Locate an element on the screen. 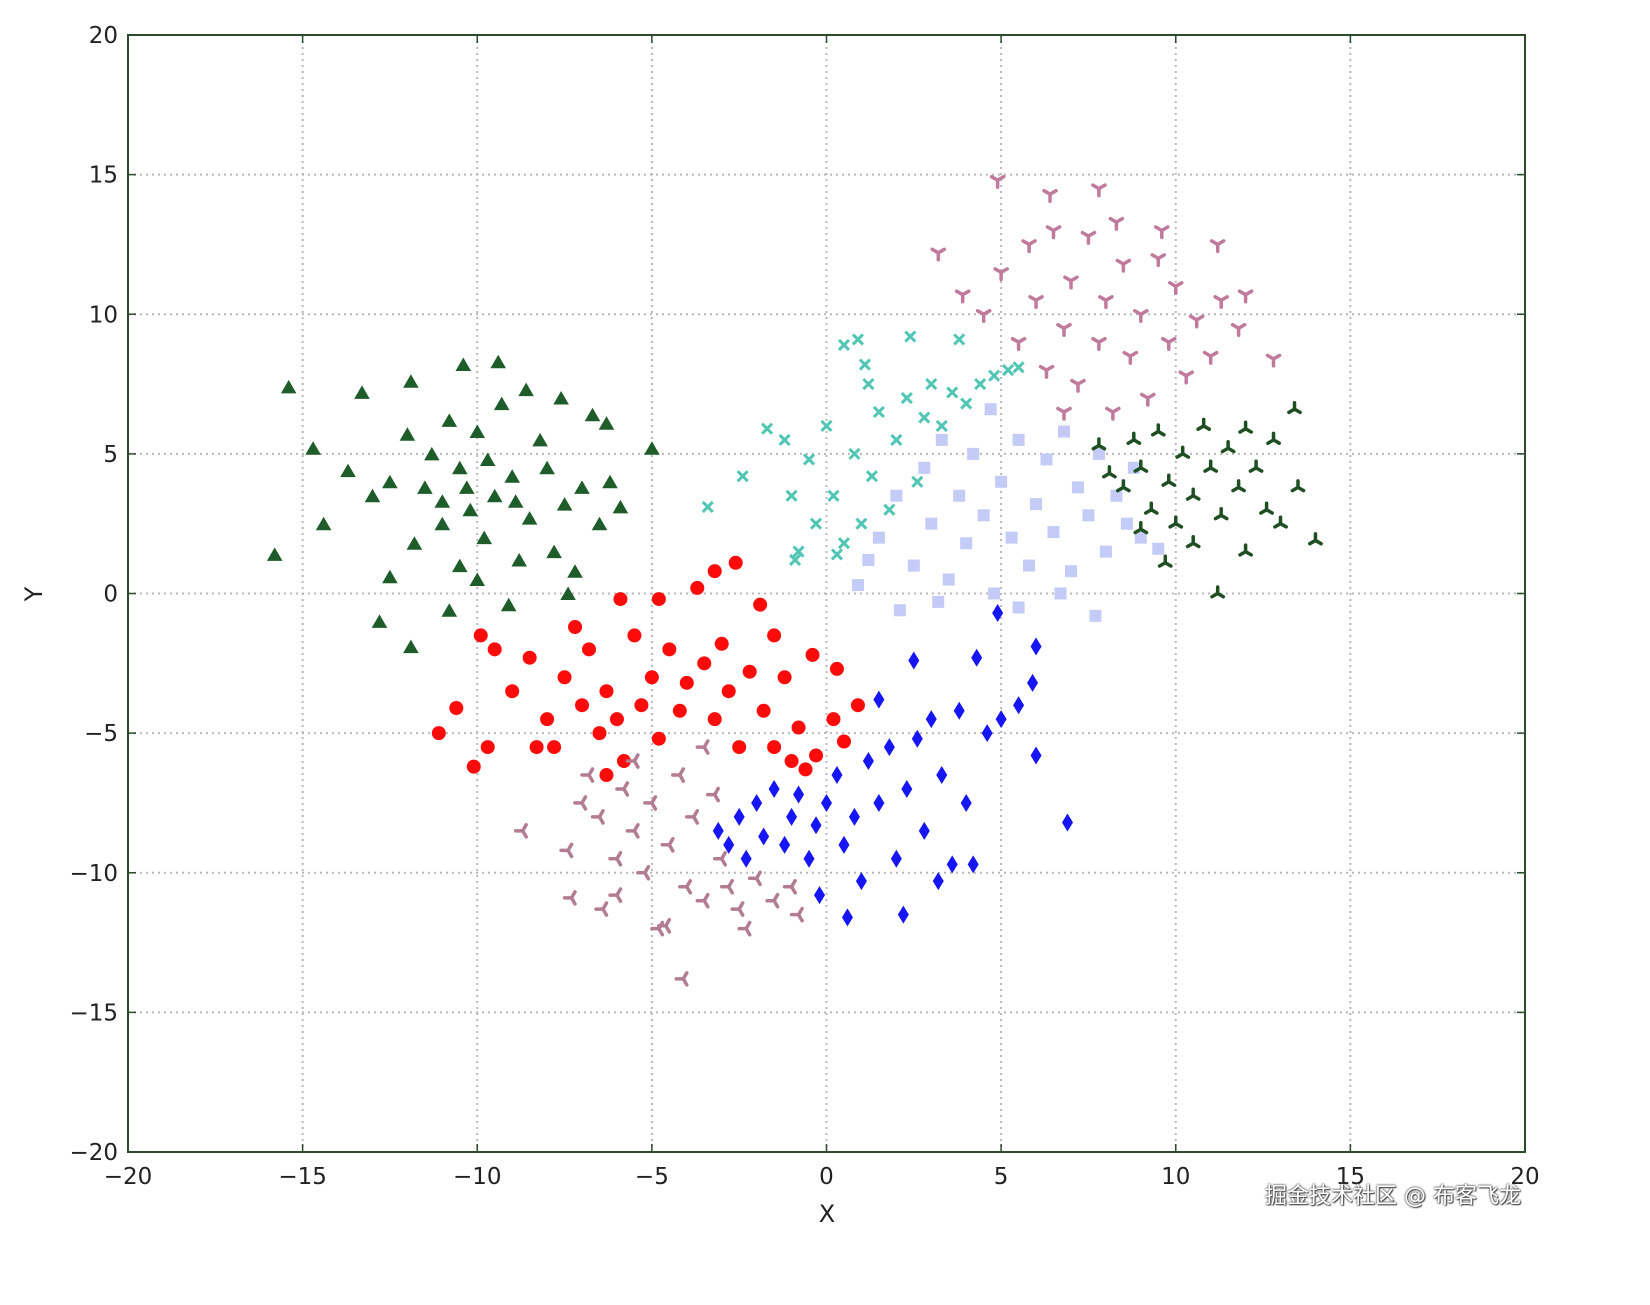 The image size is (1650, 1305). y-tick-label: 5 is located at coordinates (110, 455).